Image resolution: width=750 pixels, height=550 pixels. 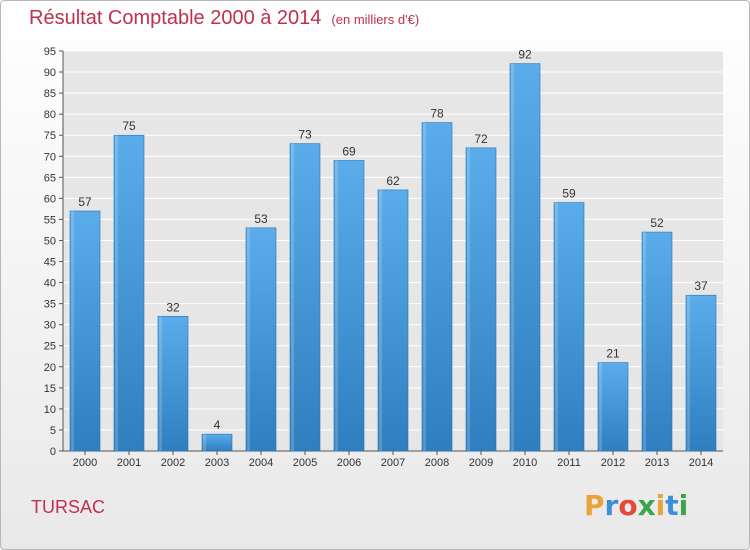 I want to click on data-label: 75, so click(x=129, y=126).